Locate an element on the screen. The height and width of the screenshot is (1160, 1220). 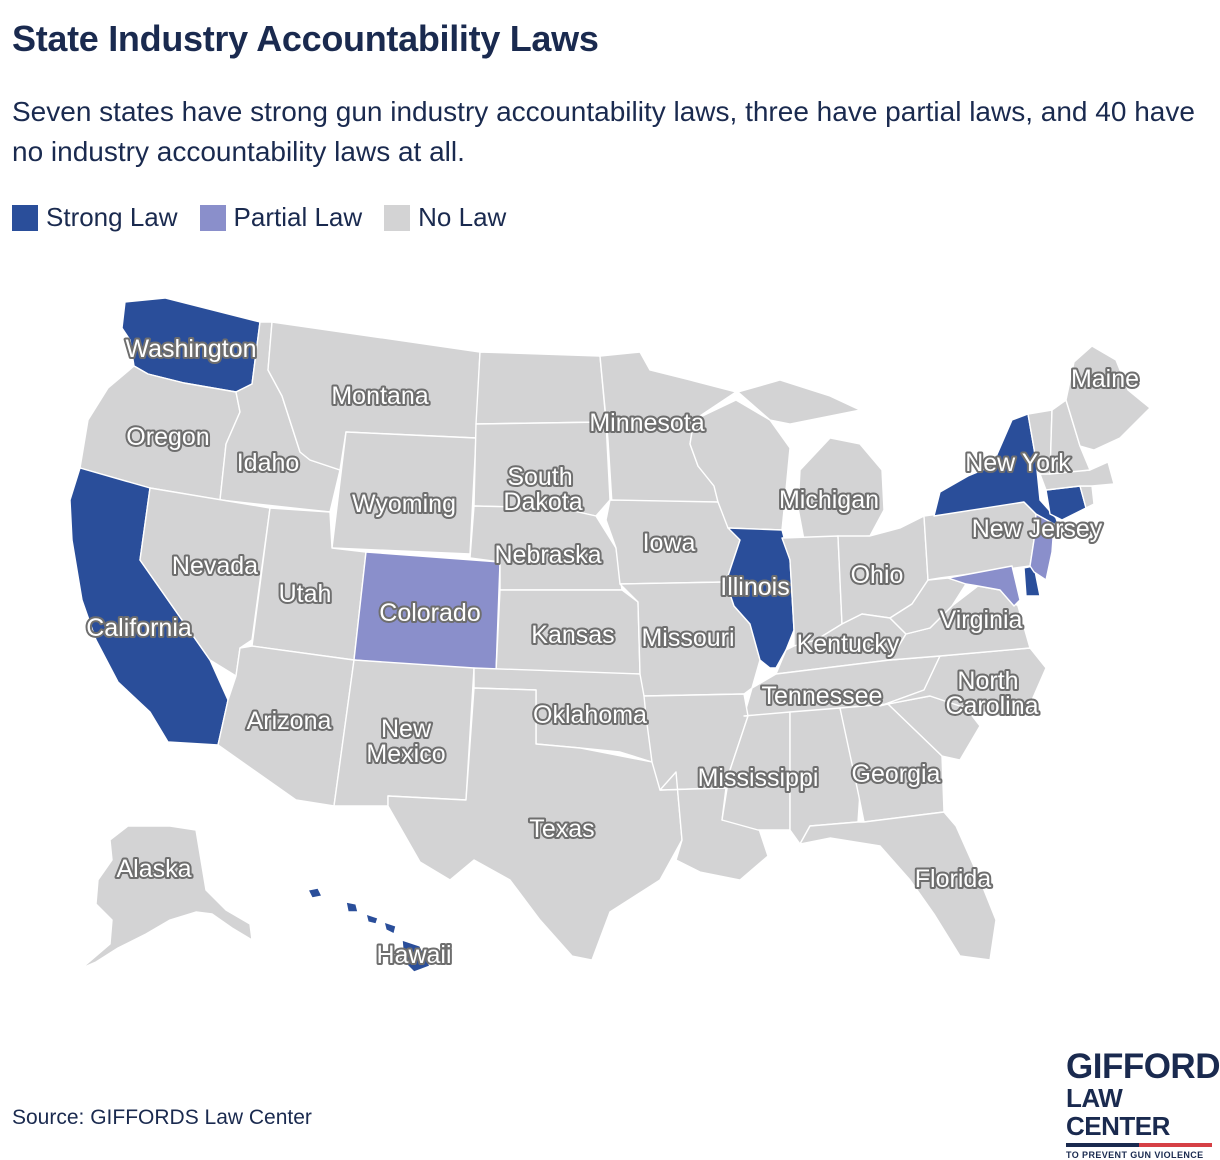
state-label-north-carolina: North Carolina is located at coordinates (991, 693).